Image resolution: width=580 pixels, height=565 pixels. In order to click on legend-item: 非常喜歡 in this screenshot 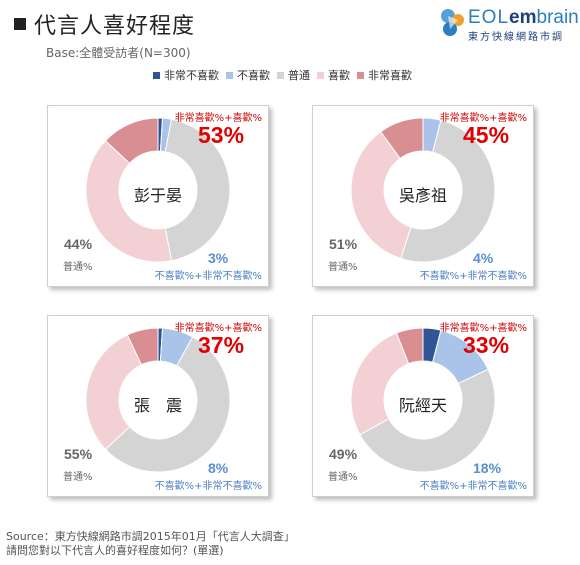, I will do `click(384, 75)`.